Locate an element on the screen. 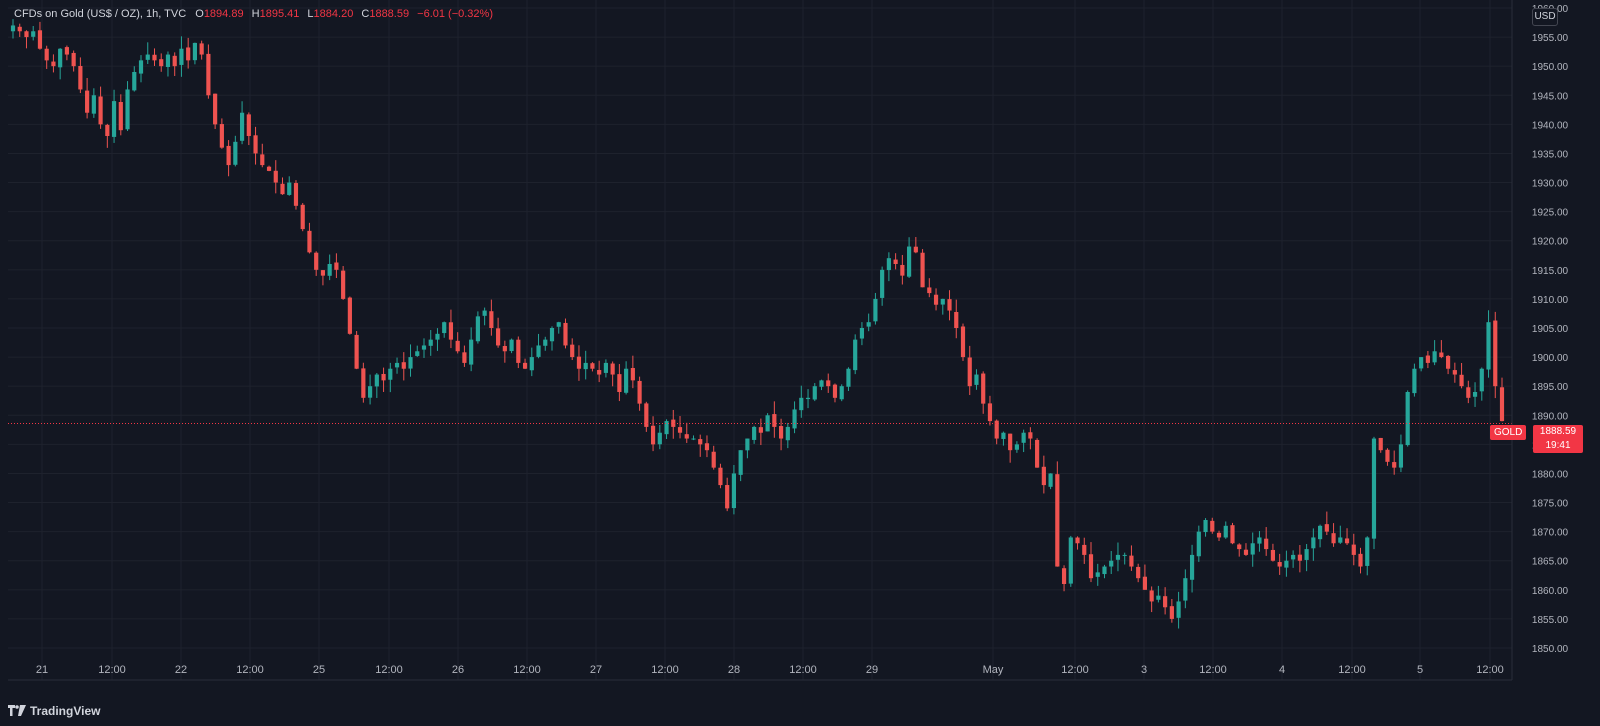  y-tick-label: 1950.00 is located at coordinates (1550, 67).